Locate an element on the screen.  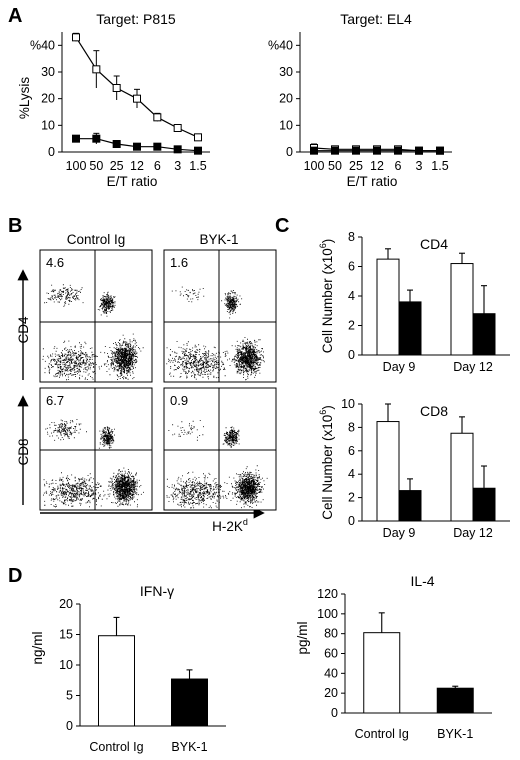
flow-plot: 6.7 is located at coordinates (96, 449).